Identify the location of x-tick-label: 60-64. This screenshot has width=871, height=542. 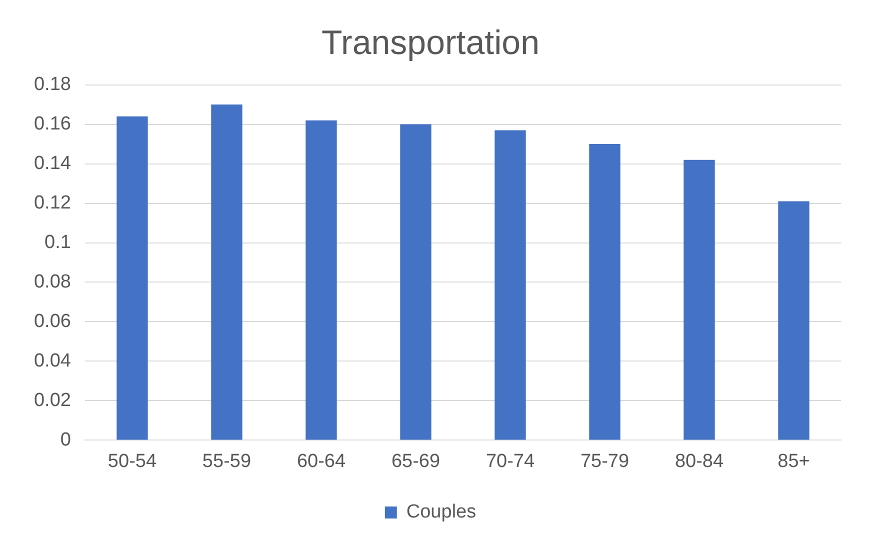
(321, 461).